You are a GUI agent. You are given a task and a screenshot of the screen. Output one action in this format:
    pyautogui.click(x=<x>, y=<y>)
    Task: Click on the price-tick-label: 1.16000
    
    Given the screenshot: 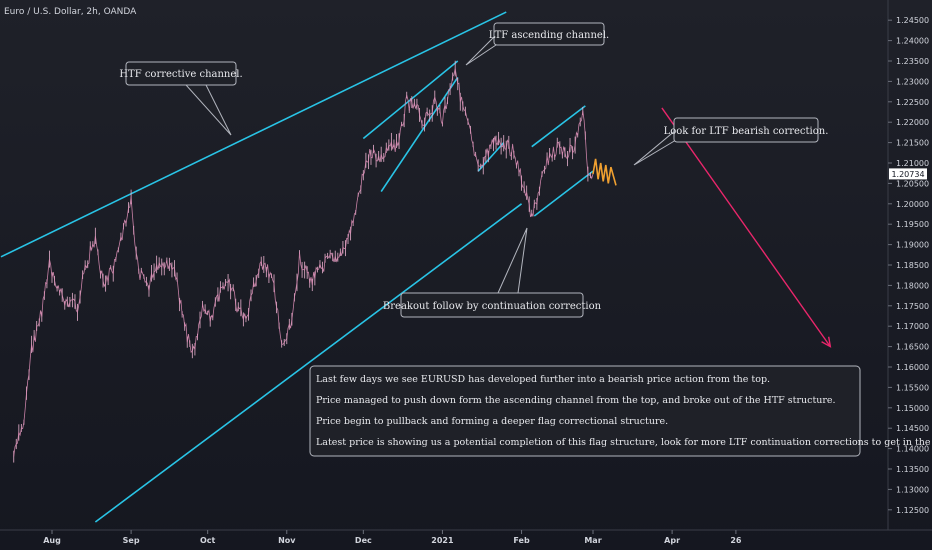 What is the action you would take?
    pyautogui.click(x=912, y=367)
    